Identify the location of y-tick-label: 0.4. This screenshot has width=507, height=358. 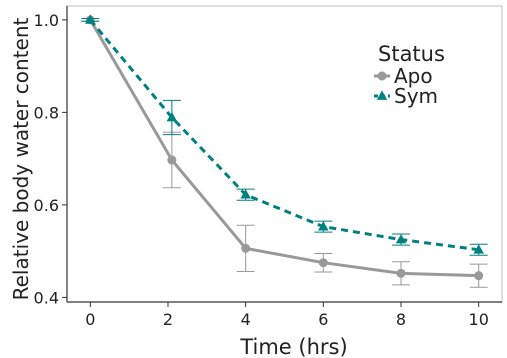
(46, 297).